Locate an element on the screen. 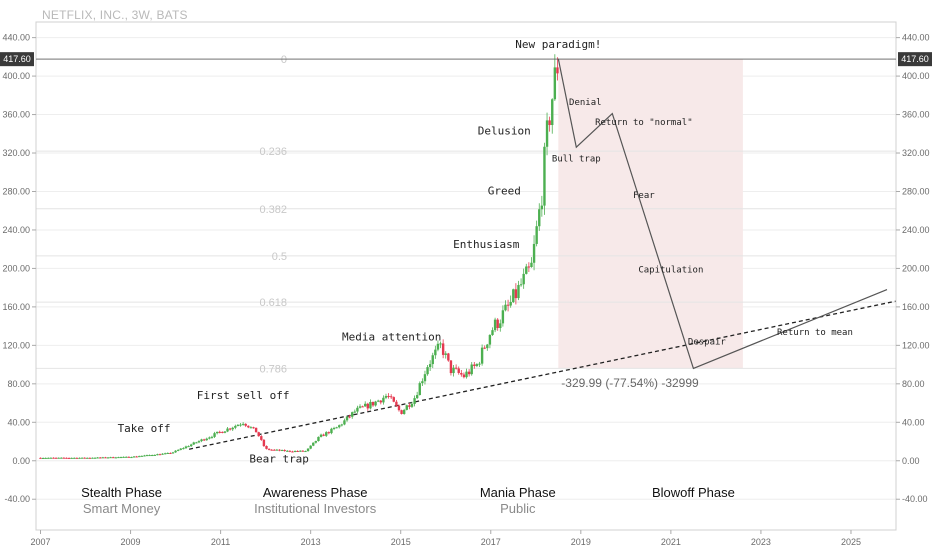 The width and height of the screenshot is (932, 550). x-tick-label: 2007 is located at coordinates (40, 542).